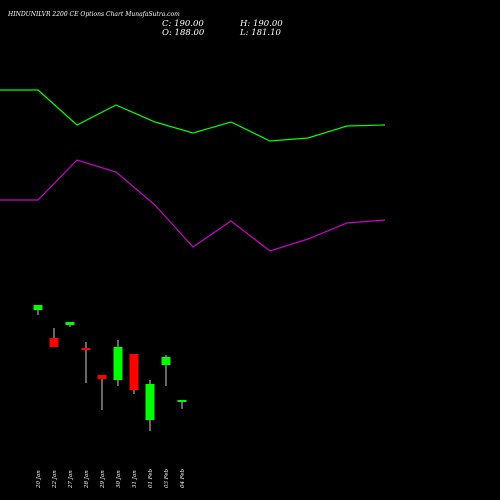 This screenshot has width=500, height=500. I want to click on x-tick-label: 01 Feb, so click(151, 478).